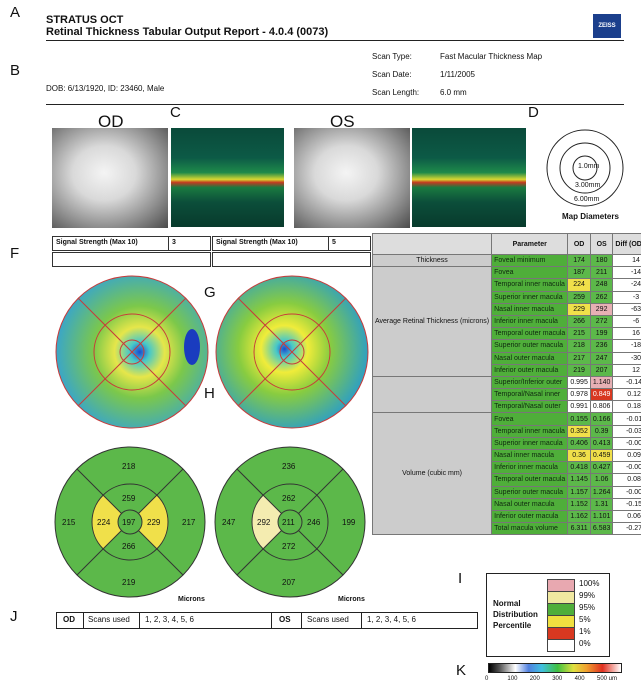  I want to click on row-od-value: 1.162, so click(579, 516).